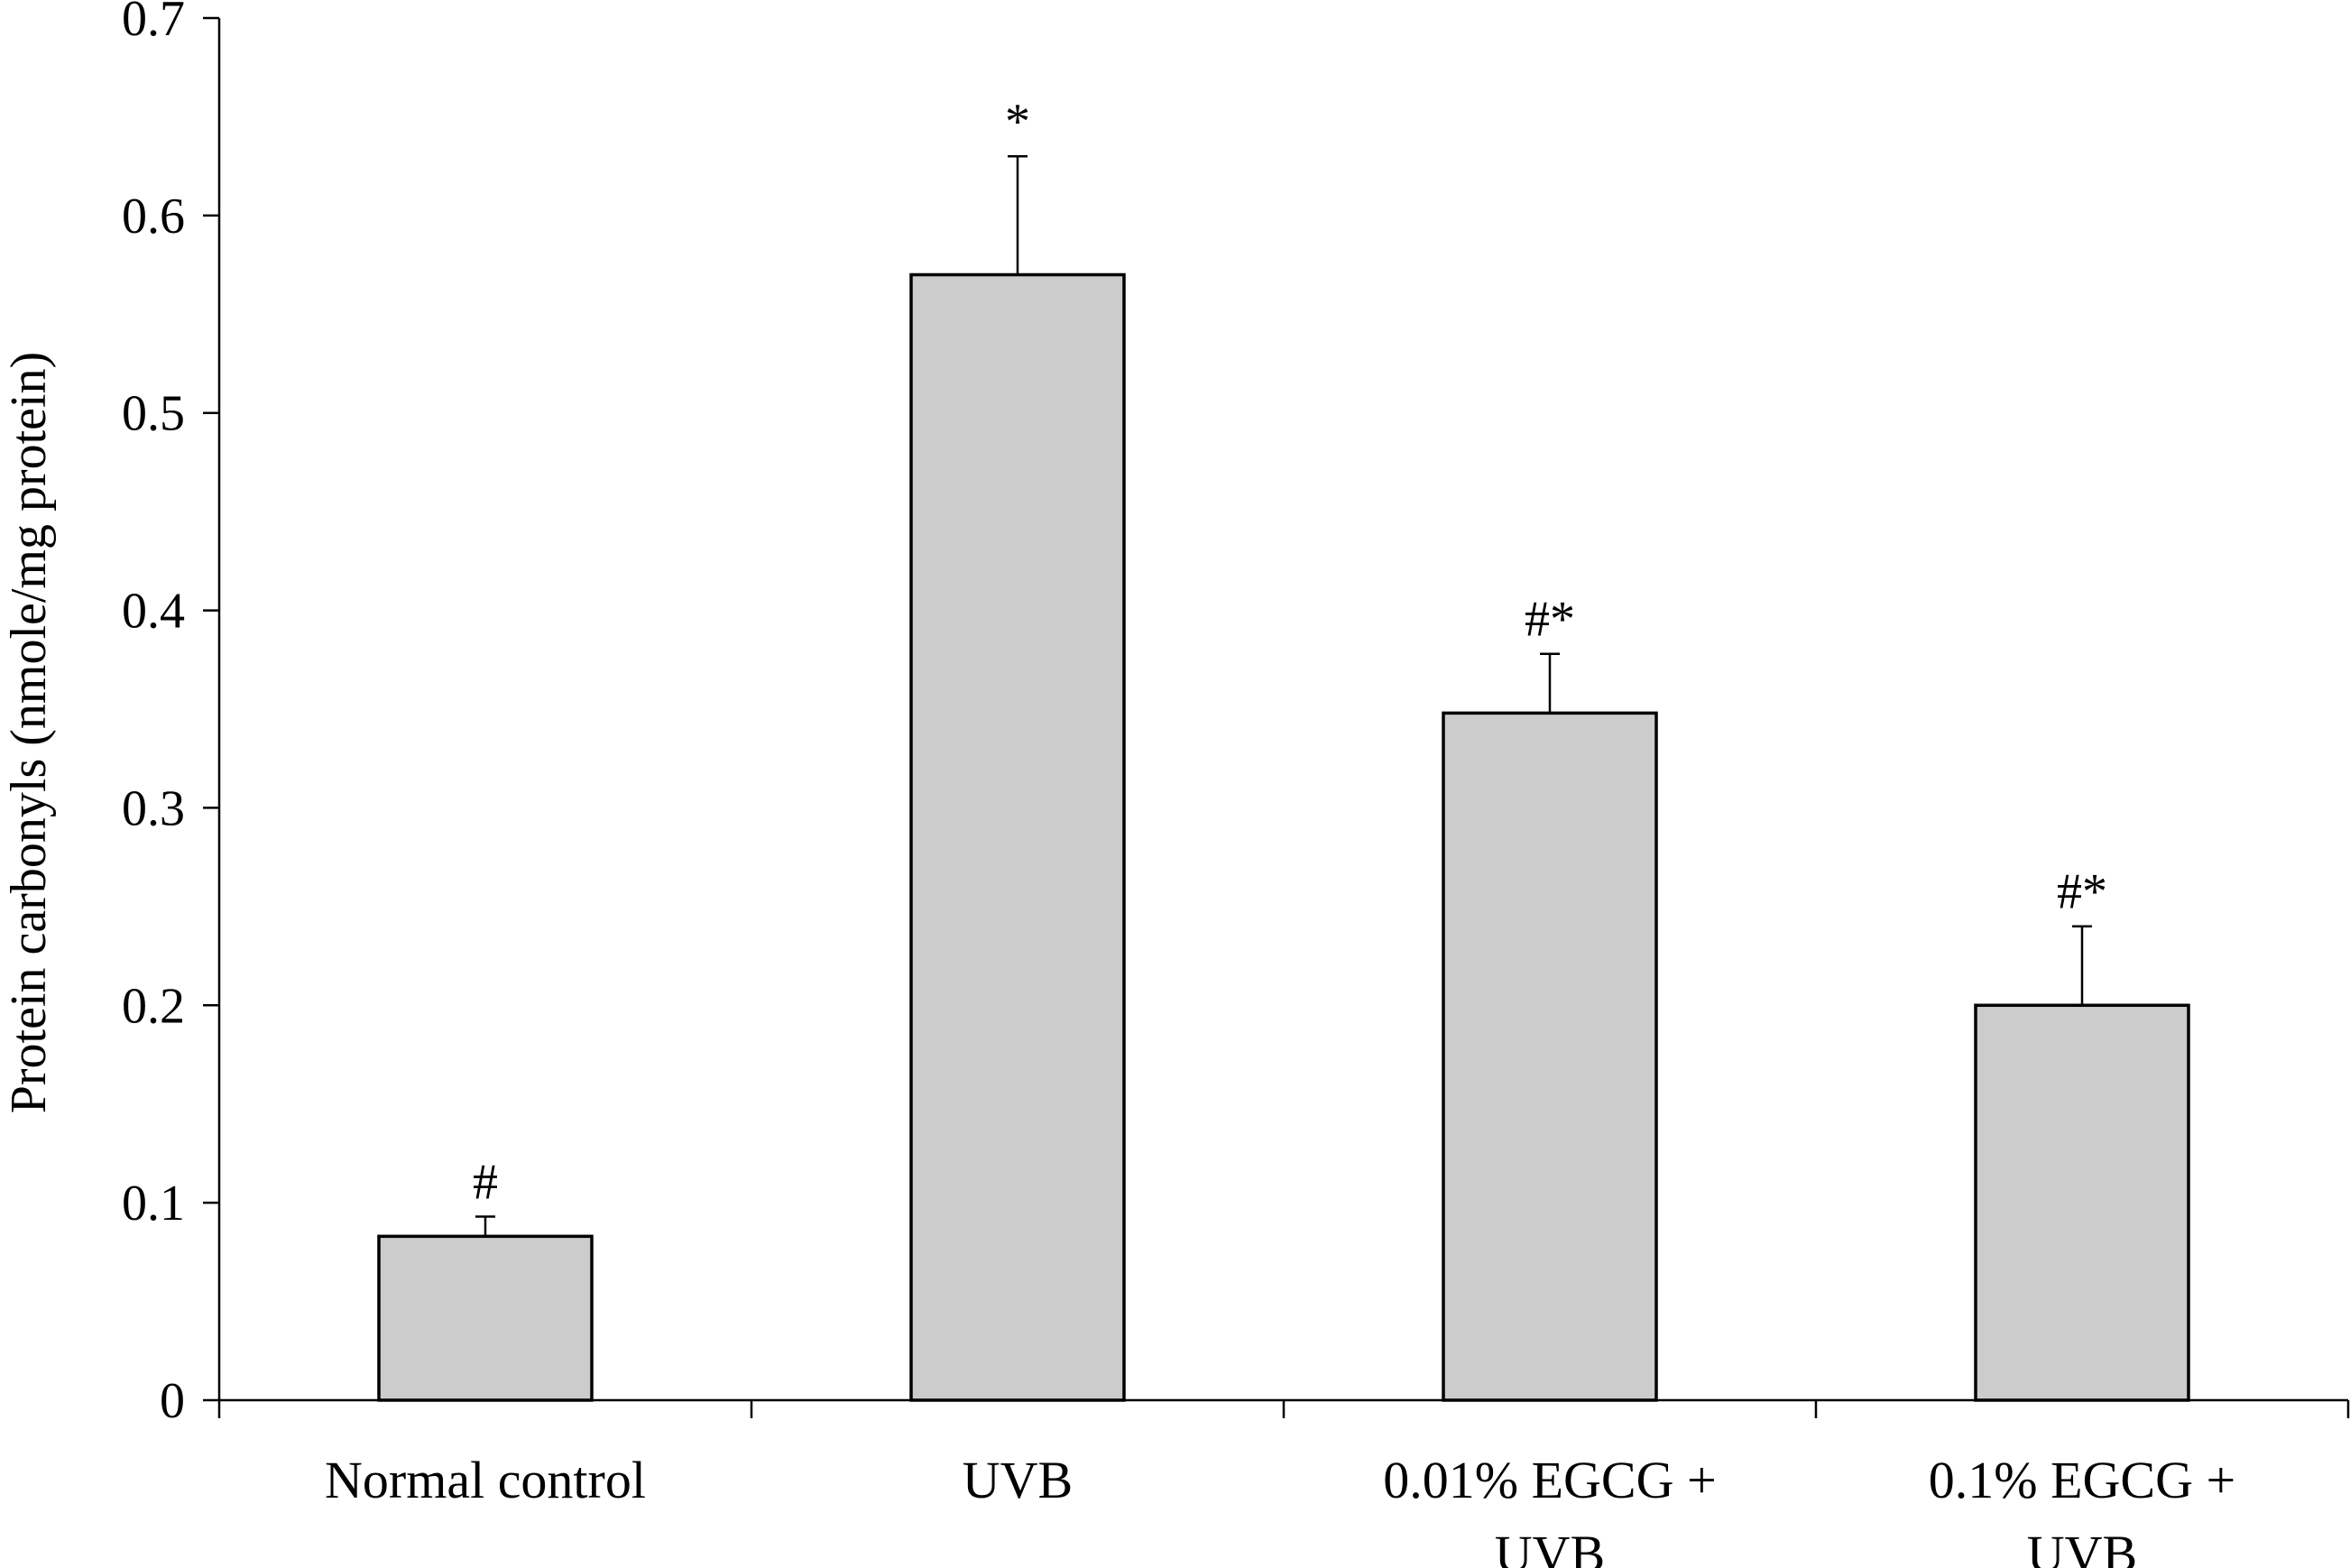 This screenshot has height=1568, width=2350. I want to click on y-tick-label: 0.5, so click(153, 414).